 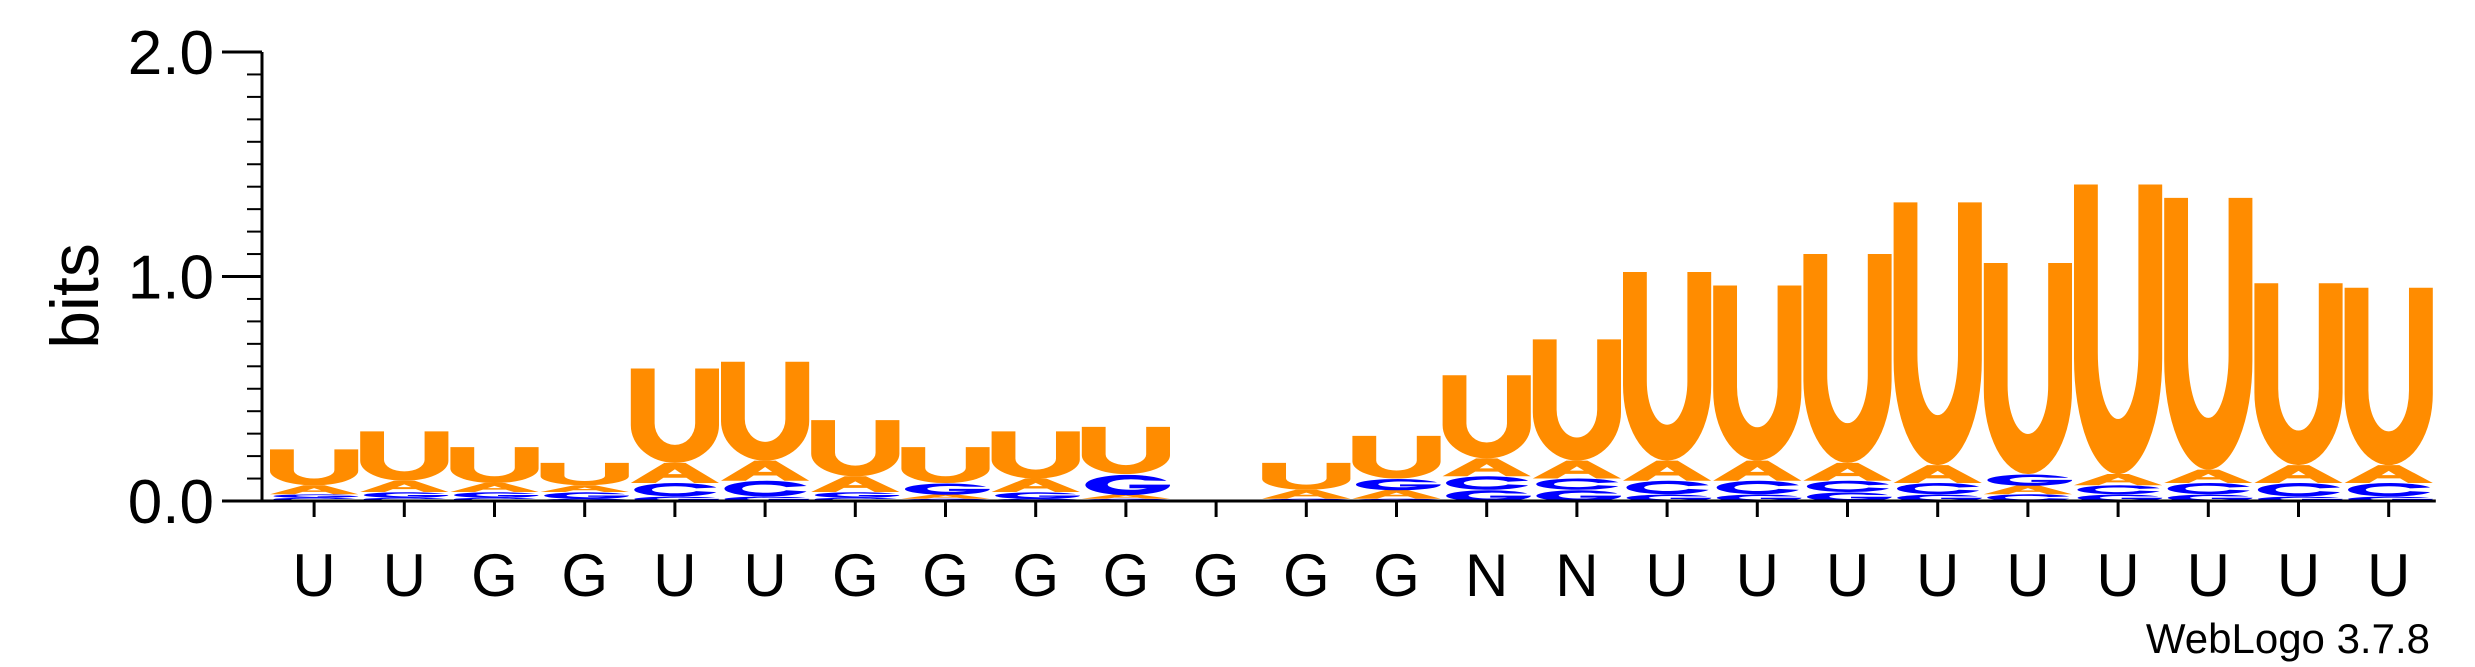 What do you see at coordinates (171, 278) in the screenshot?
I see `y-tick-label: 1.0` at bounding box center [171, 278].